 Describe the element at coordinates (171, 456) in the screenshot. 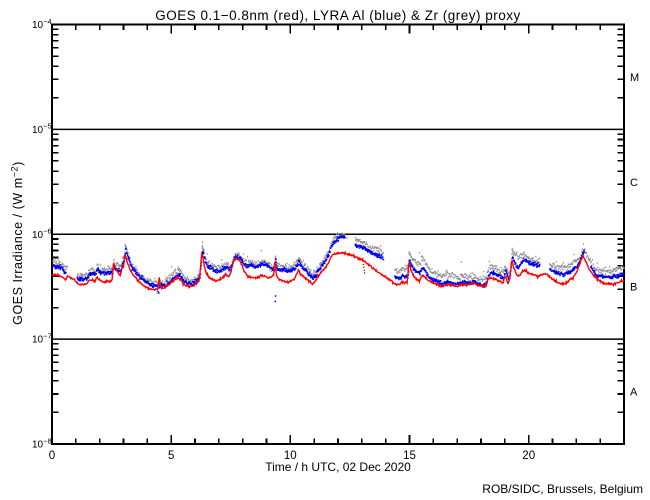

I see `svg-text: 5` at that location.